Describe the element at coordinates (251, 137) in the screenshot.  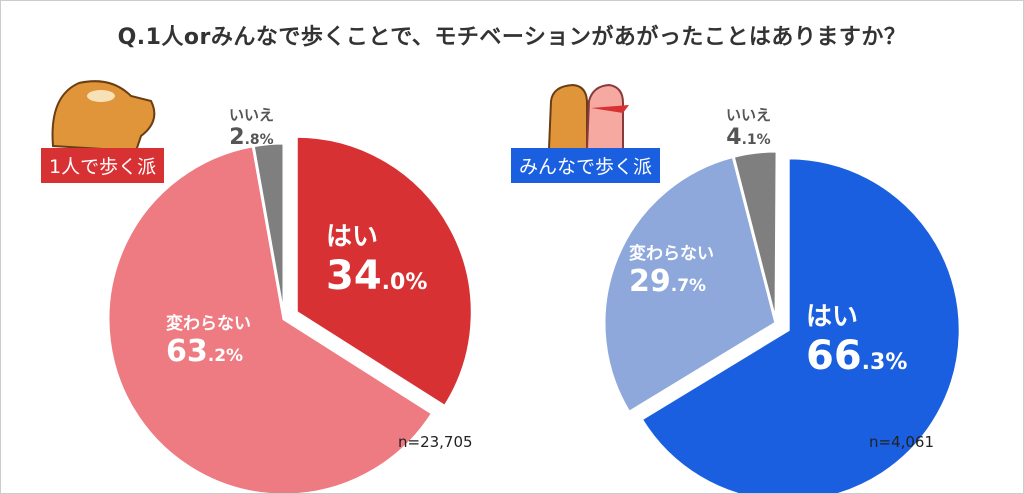
I see `slice-value: 2.8%` at that location.